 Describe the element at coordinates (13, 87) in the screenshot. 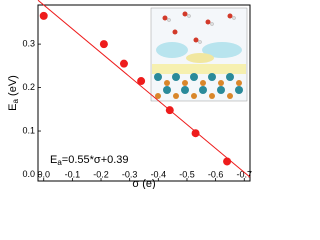

I see `y-label-unit: (eV)` at that location.